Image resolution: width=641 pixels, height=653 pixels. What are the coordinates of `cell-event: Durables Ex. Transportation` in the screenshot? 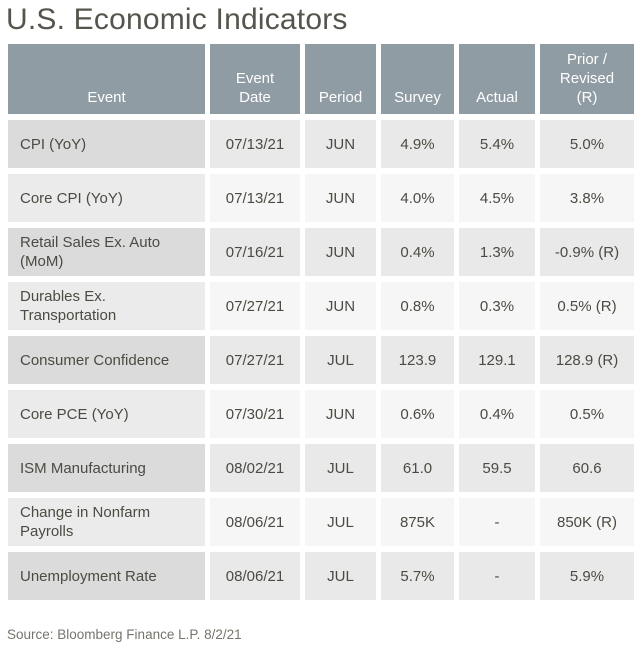 It's located at (106, 306).